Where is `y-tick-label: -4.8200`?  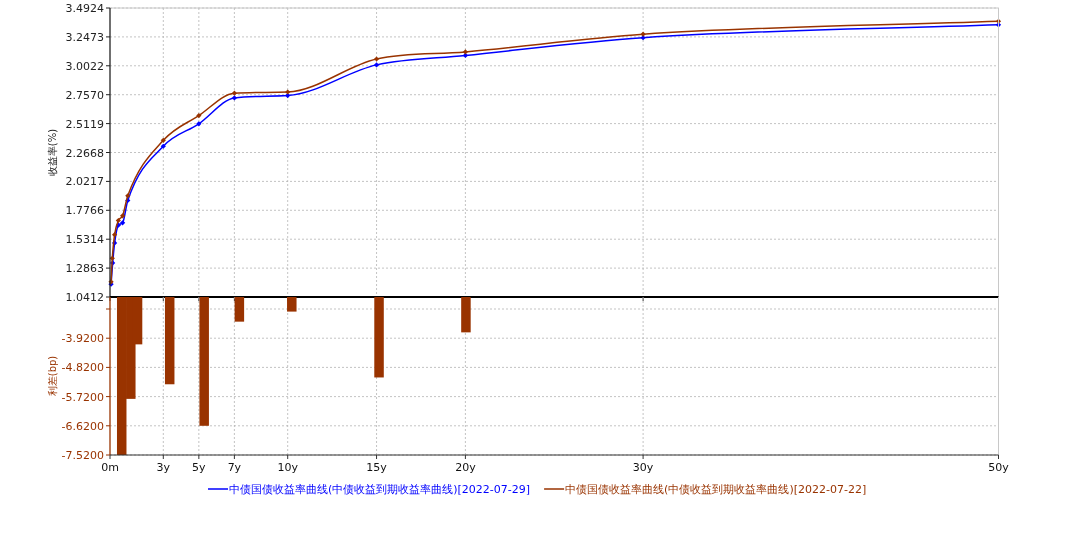
y-tick-label: -4.8200 is located at coordinates (82, 368).